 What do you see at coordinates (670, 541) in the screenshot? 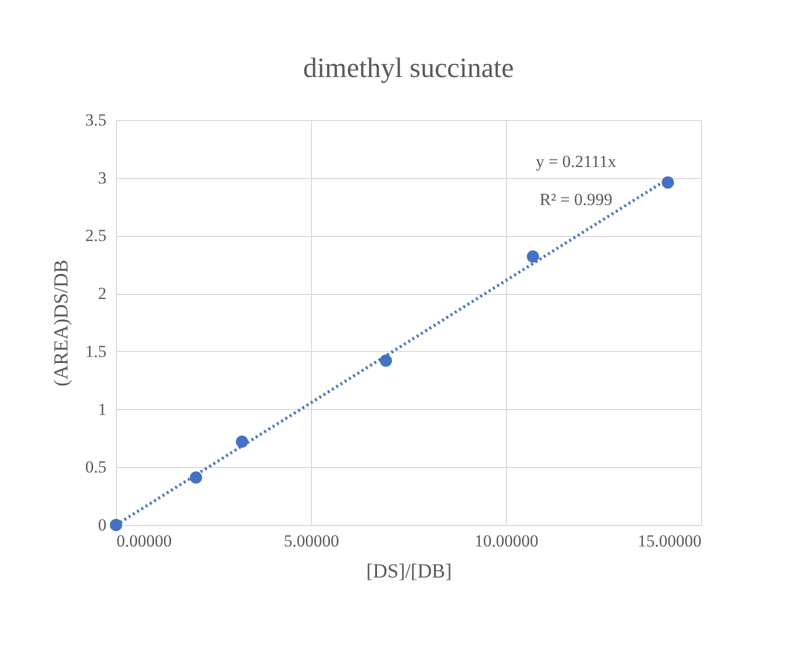
I see `x-tick-label: 15.00000` at bounding box center [670, 541].